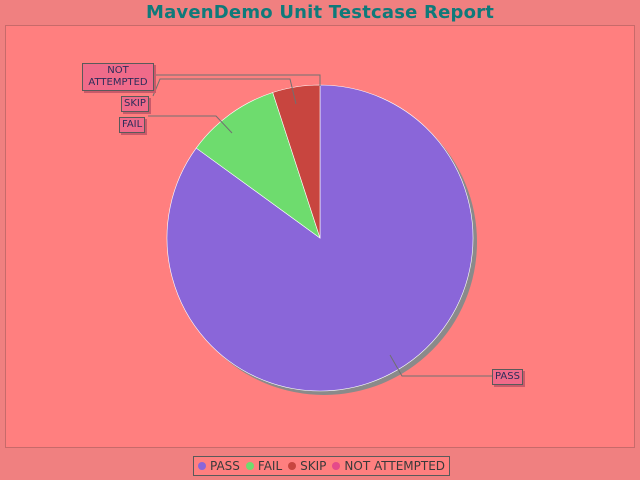 The height and width of the screenshot is (480, 640). I want to click on slice-label-not-attempted-line1: NOT, so click(118, 70).